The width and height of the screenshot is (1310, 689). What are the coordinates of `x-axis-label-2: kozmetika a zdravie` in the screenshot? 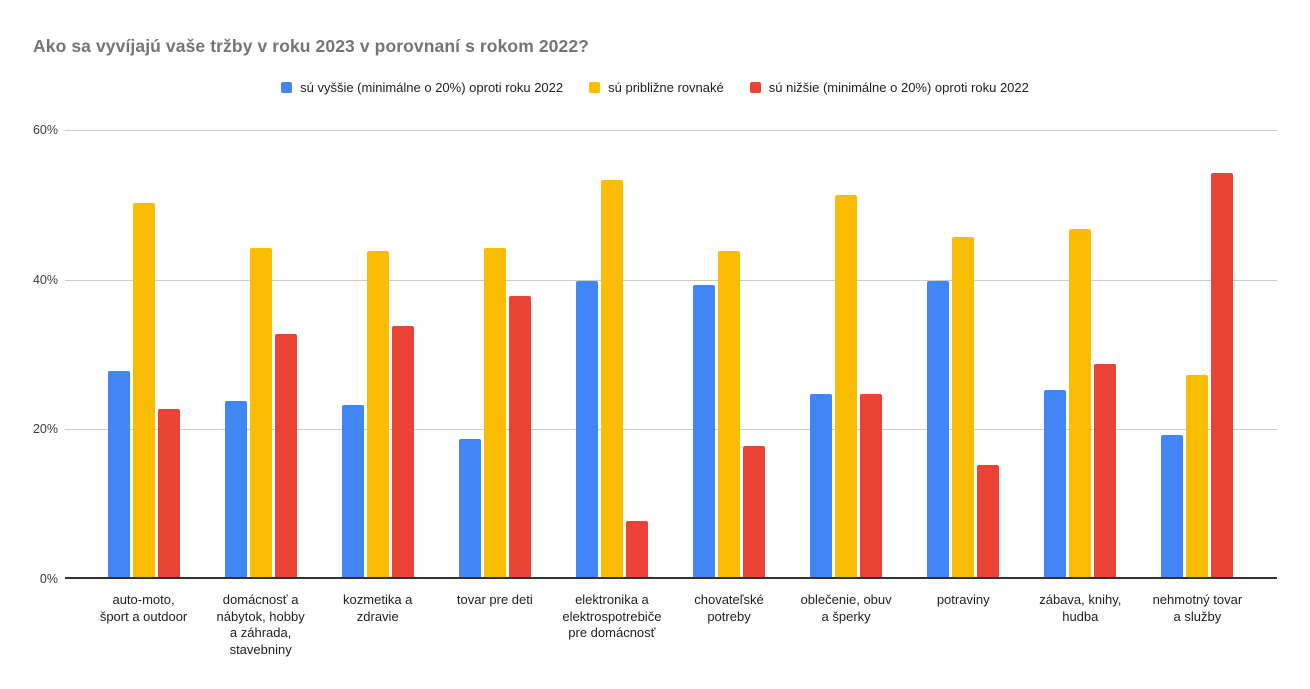 It's located at (378, 608).